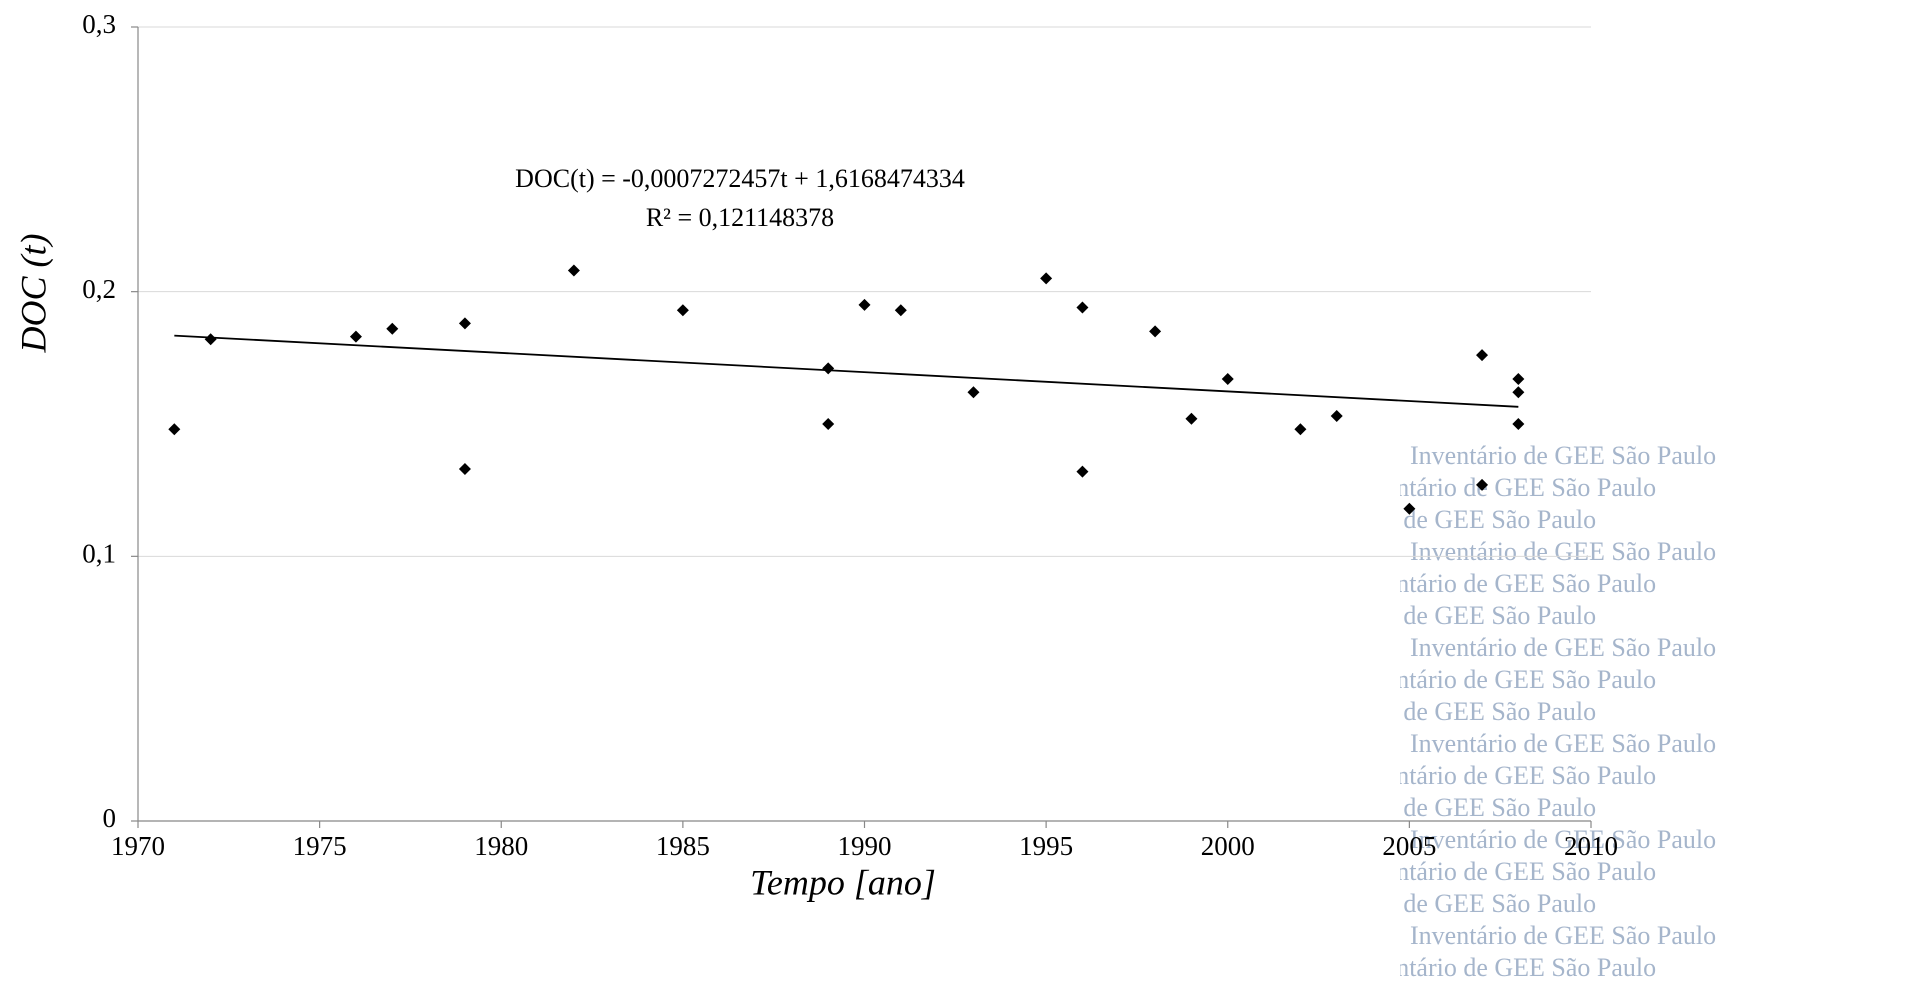  Describe the element at coordinates (110, 818) in the screenshot. I see `y-tick-label: 0` at that location.